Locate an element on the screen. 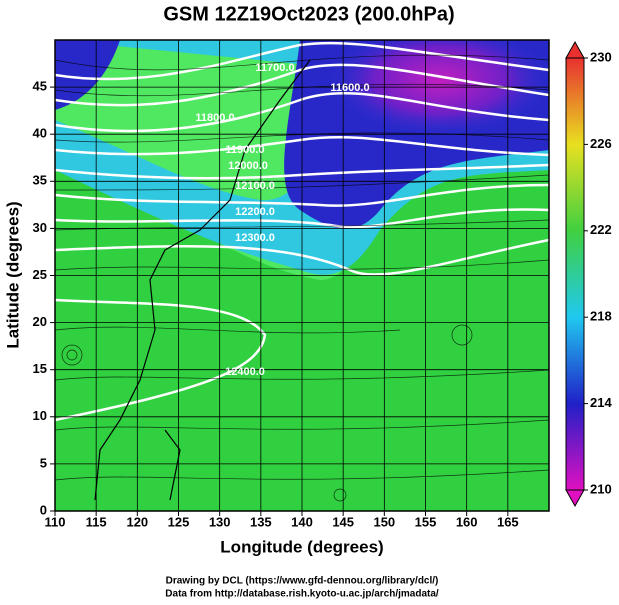  x-tick-label: 125 is located at coordinates (179, 521).